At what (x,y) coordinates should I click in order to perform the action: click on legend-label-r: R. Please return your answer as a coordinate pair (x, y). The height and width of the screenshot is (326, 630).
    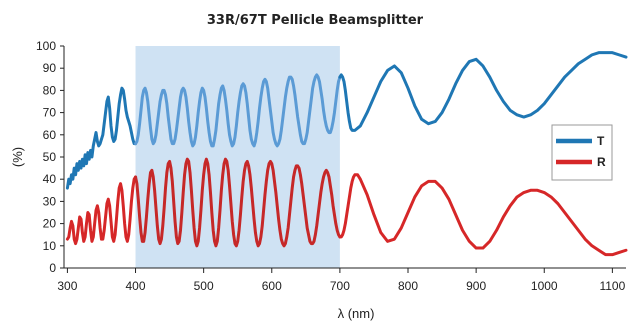
    Looking at the image, I should click on (601, 162).